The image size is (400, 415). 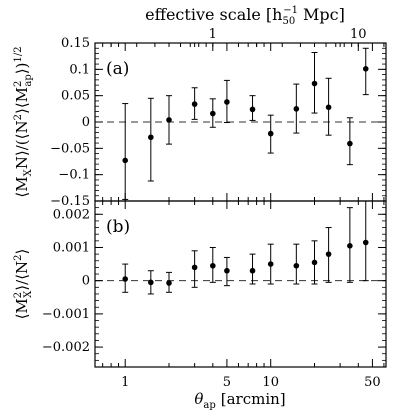 What do you see at coordinates (251, 382) in the screenshot?
I see `x-axis: 1 5 10 50` at bounding box center [251, 382].